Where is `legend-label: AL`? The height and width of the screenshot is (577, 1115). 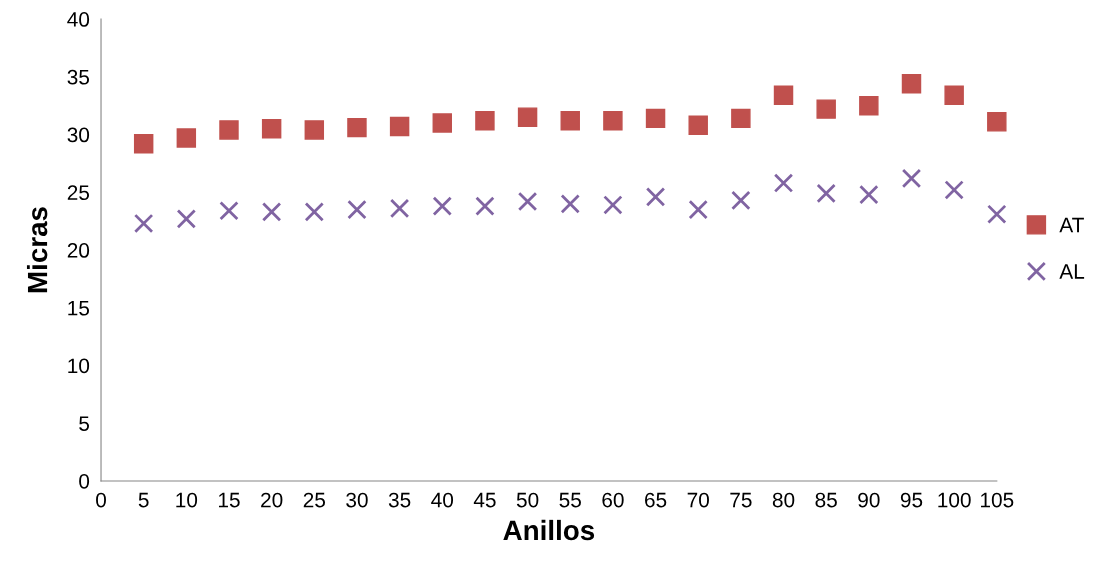 legend-label: AL is located at coordinates (1072, 271).